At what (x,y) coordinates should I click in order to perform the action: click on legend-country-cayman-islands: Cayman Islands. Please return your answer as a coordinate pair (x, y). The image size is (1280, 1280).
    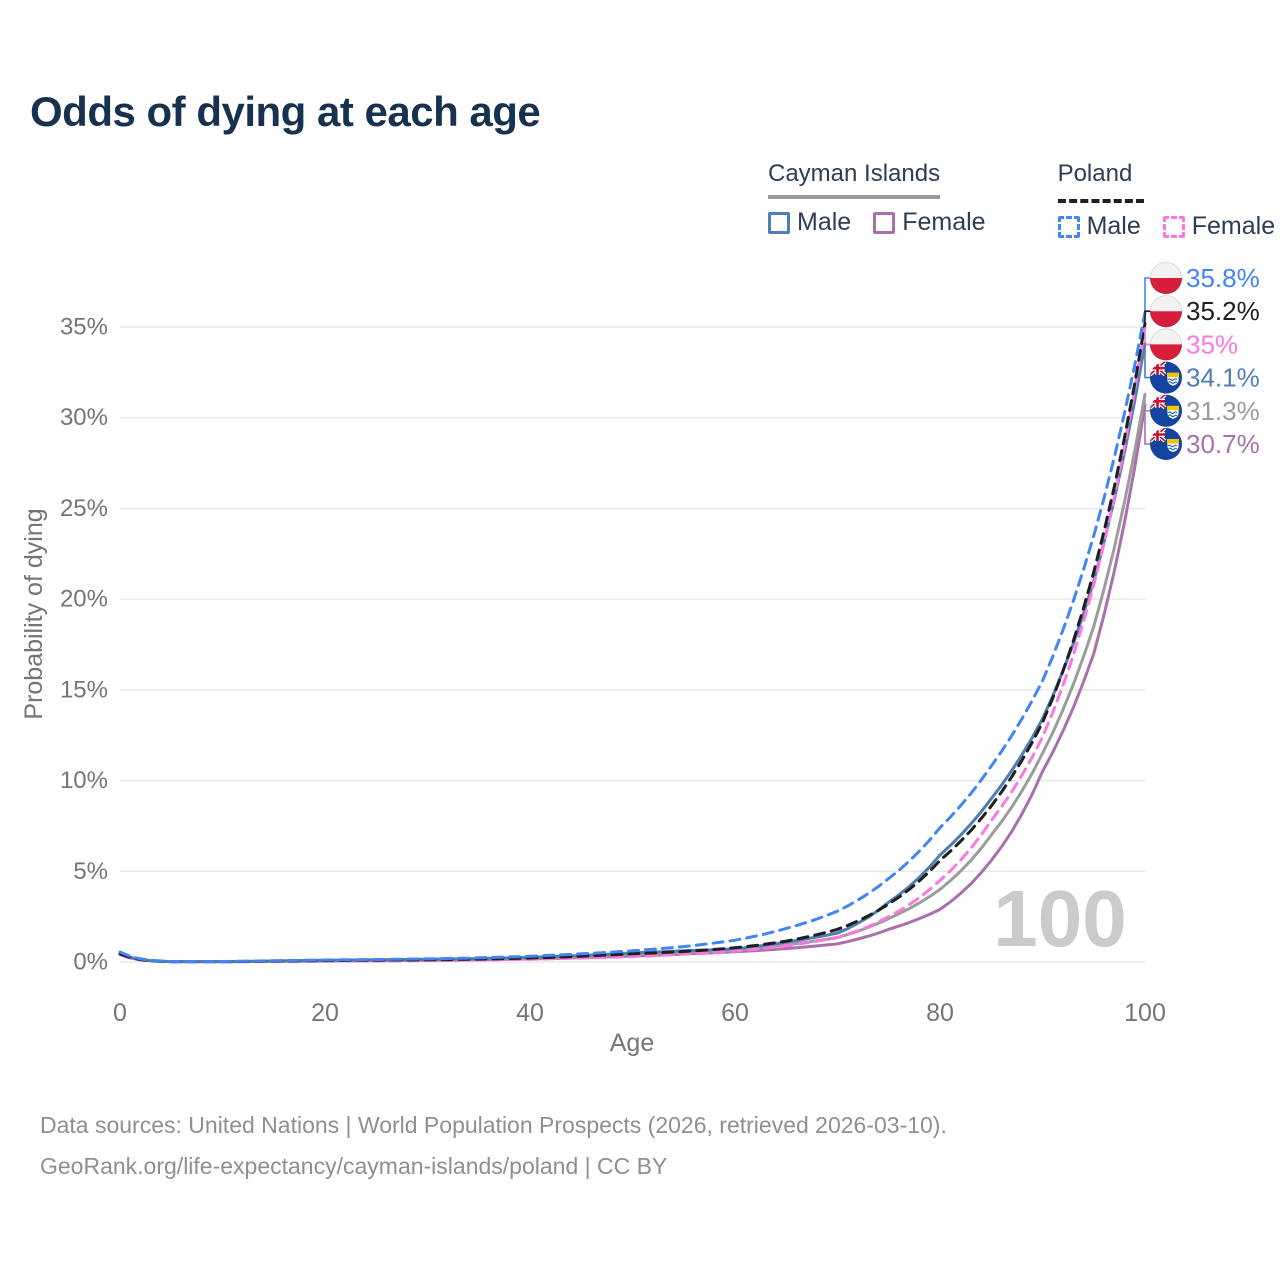
    Looking at the image, I should click on (854, 173).